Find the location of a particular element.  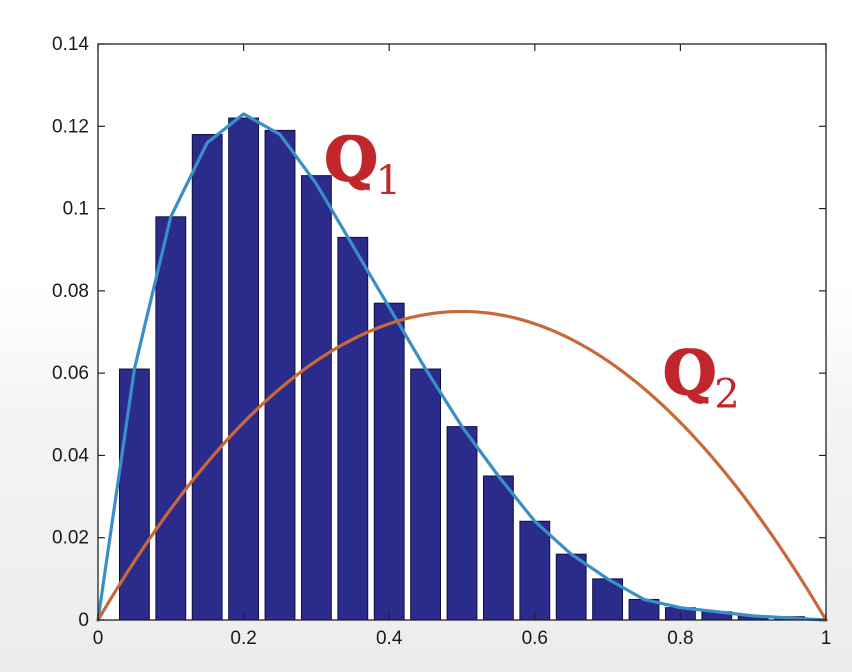

x-tick-label: 0.8 is located at coordinates (680, 638).